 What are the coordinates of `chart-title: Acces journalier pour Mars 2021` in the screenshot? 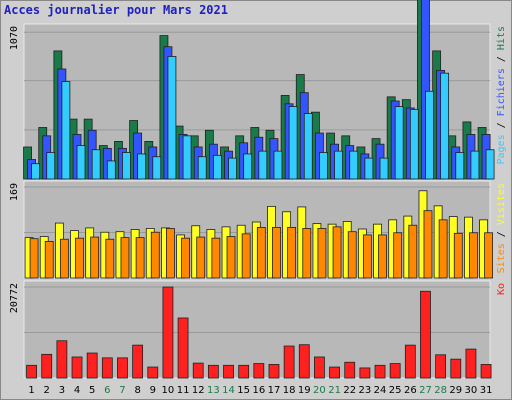 It's located at (116, 10).